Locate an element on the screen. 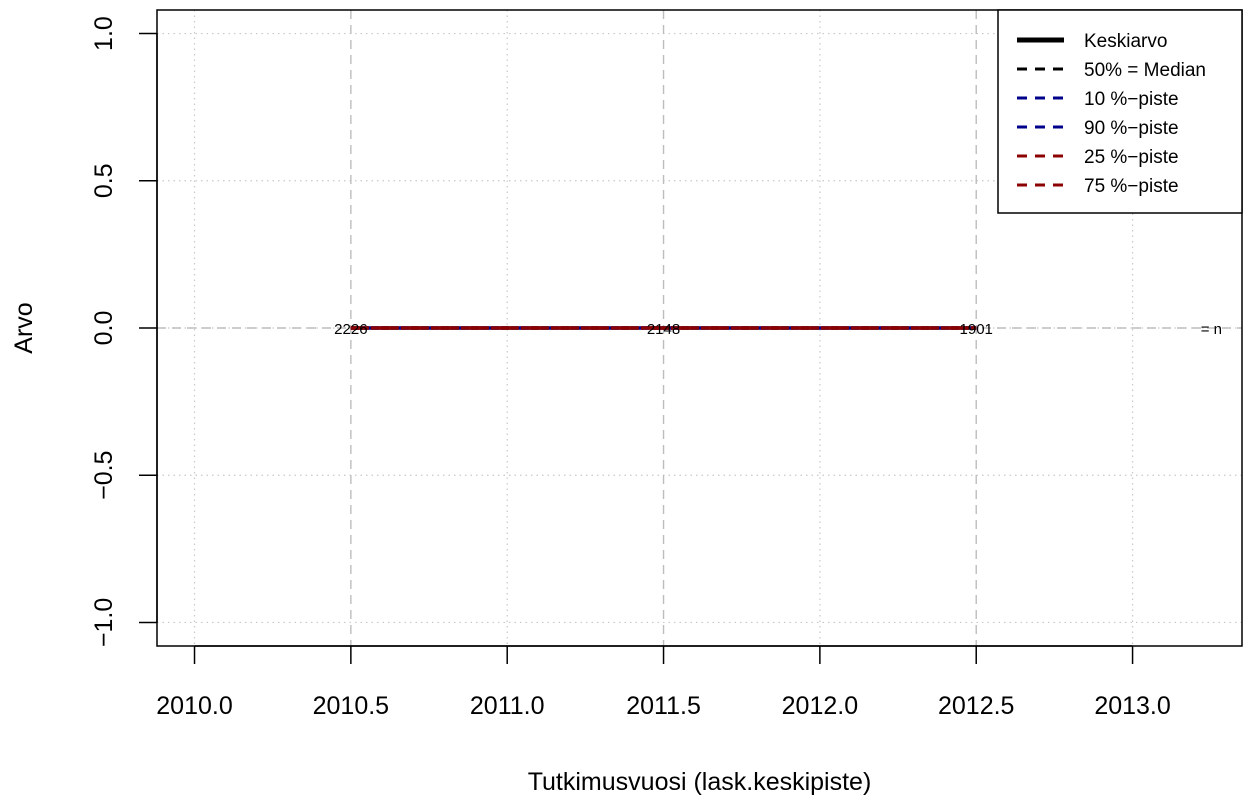  legend-box is located at coordinates (1120, 111).